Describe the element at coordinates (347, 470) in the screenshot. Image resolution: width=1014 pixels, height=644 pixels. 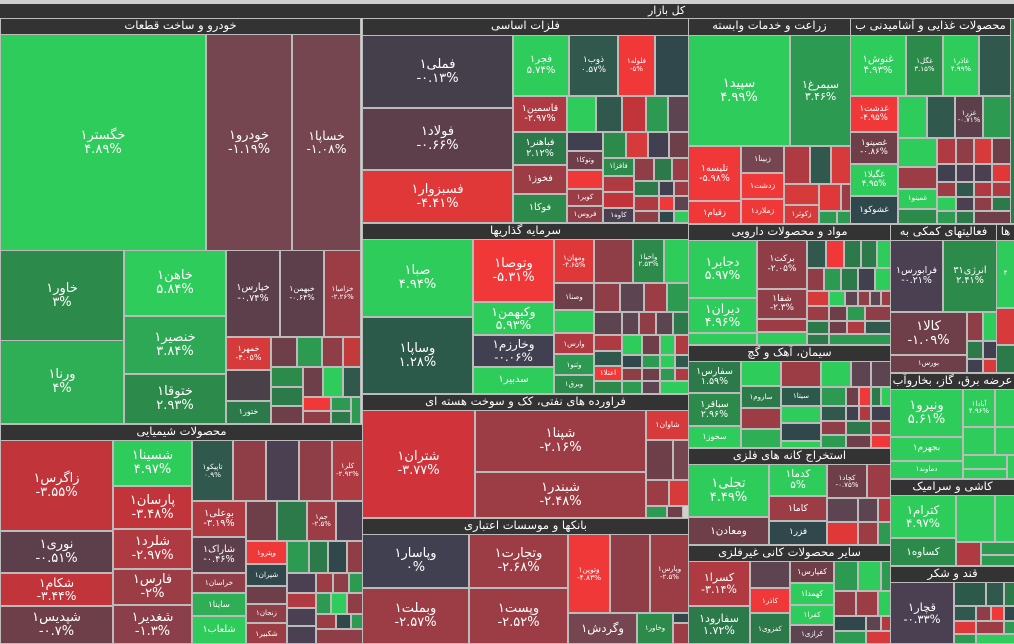
I see `stock-tile: کلر۱ -۲.۹۲%` at that location.